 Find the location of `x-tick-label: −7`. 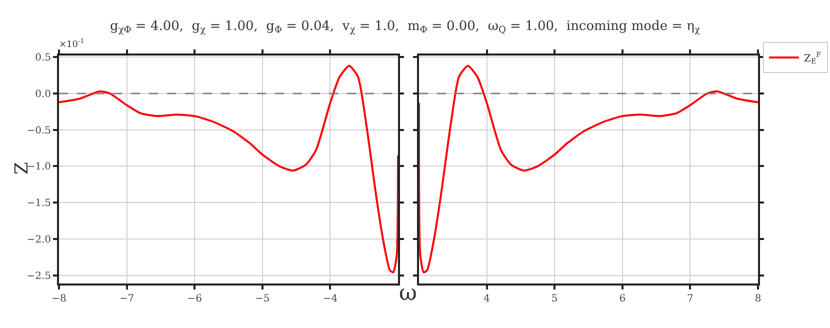

x-tick-label: −7 is located at coordinates (126, 298).